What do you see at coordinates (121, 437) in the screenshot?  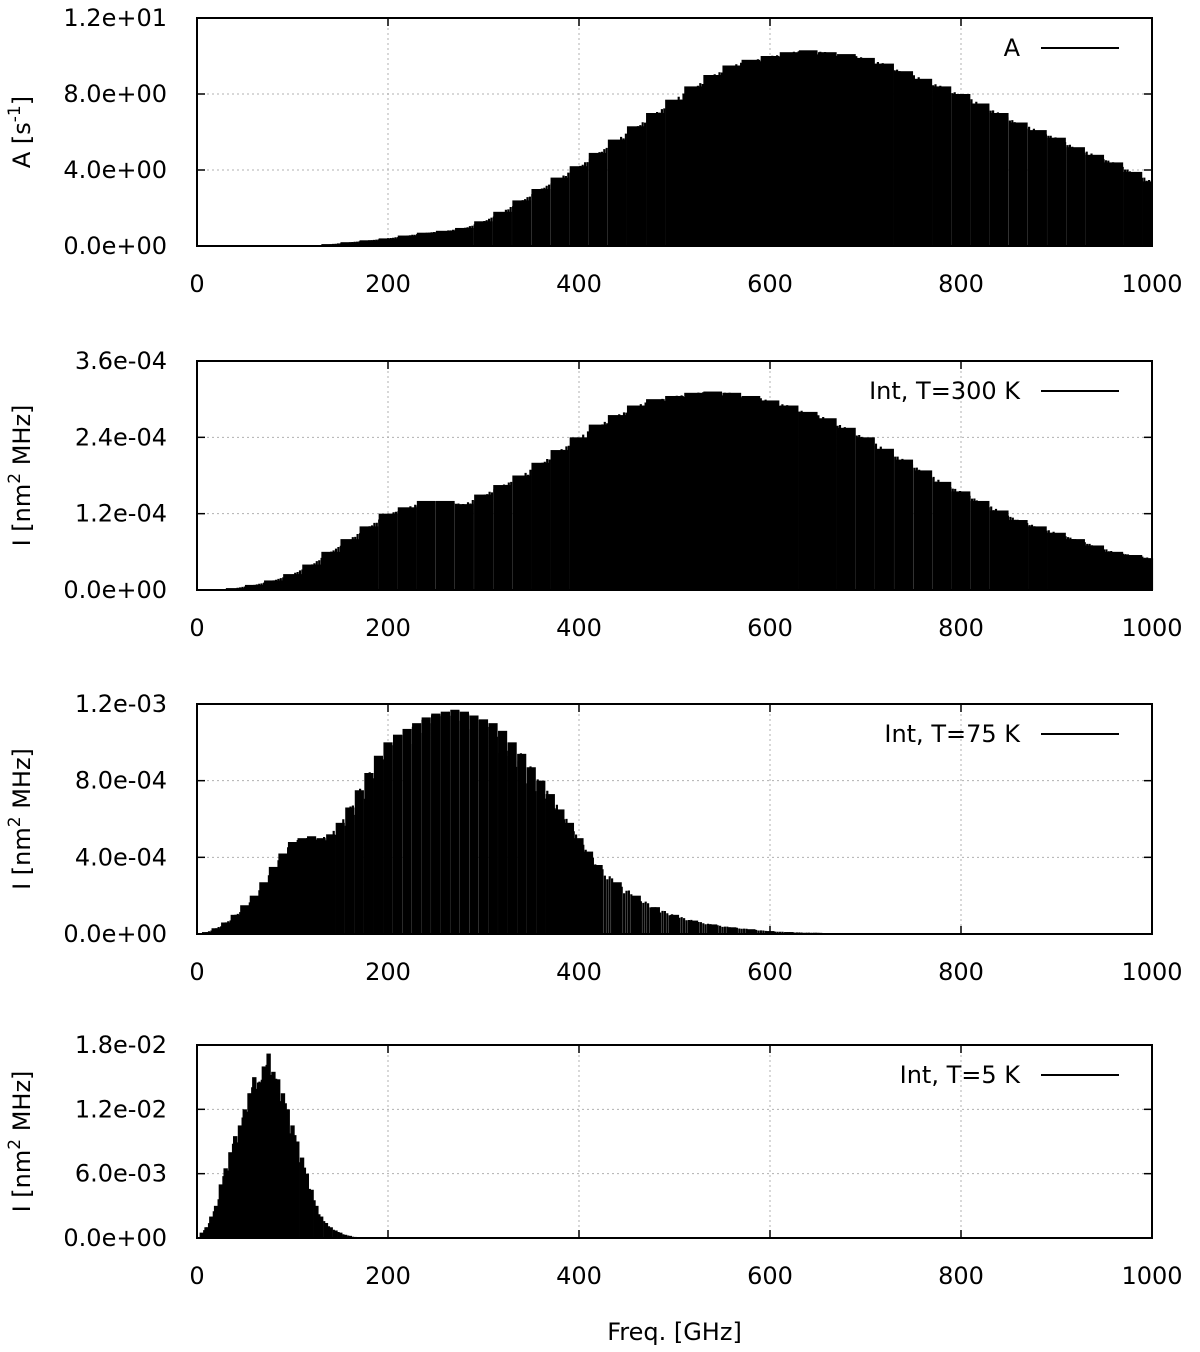 I see `y-tick-label: 2.4e-04` at bounding box center [121, 437].